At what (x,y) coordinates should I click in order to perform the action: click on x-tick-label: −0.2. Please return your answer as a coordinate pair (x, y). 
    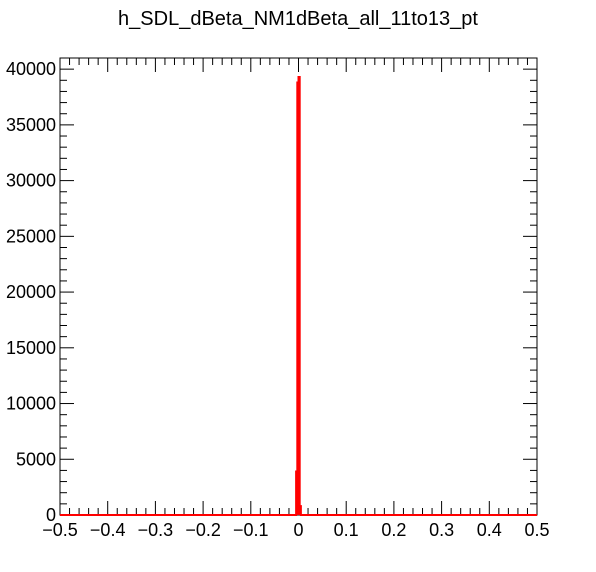
    Looking at the image, I should click on (203, 530).